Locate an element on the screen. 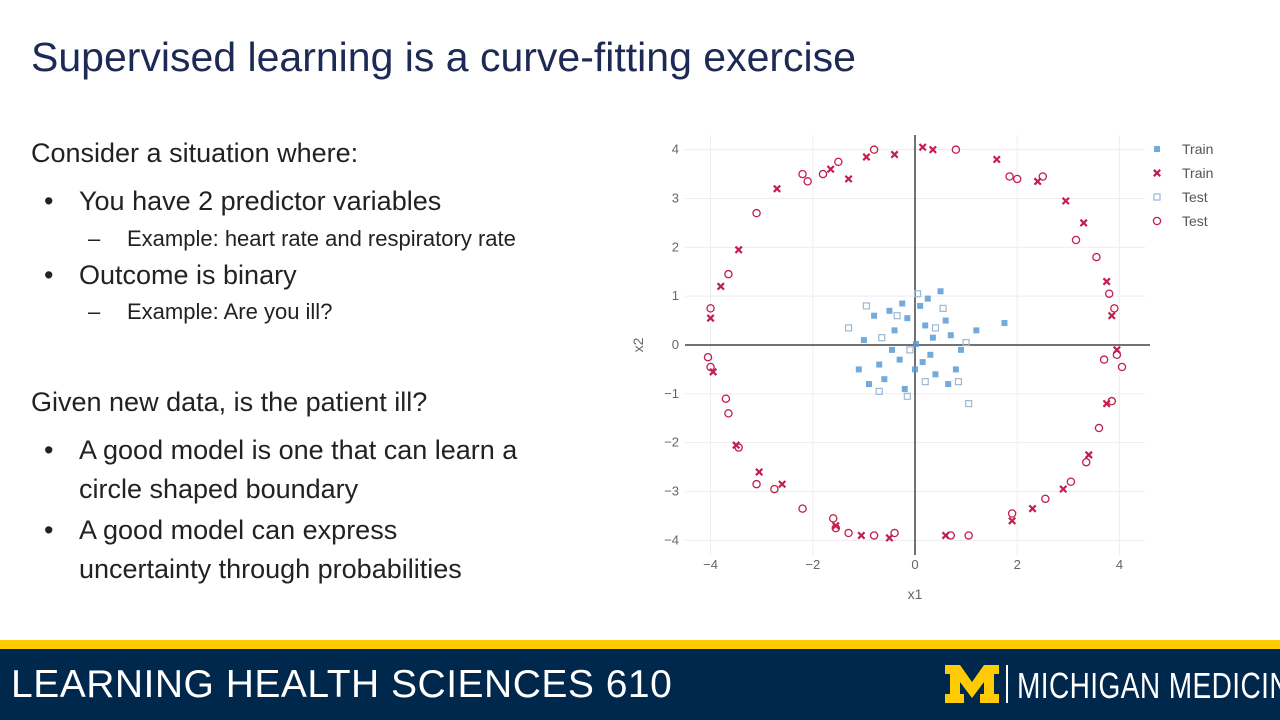  x-tick-label: 2 is located at coordinates (1017, 564).